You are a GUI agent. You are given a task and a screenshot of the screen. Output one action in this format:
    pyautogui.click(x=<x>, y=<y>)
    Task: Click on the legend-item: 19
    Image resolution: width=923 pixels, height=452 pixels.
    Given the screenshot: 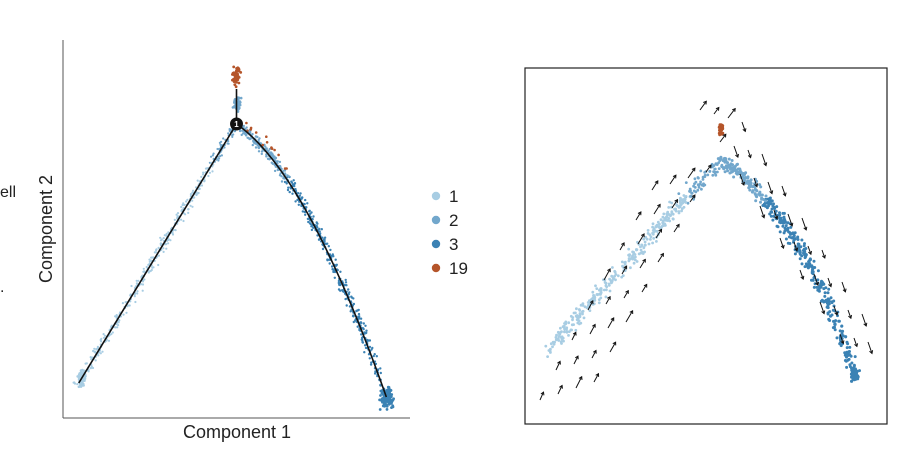 What is the action you would take?
    pyautogui.click(x=449, y=268)
    